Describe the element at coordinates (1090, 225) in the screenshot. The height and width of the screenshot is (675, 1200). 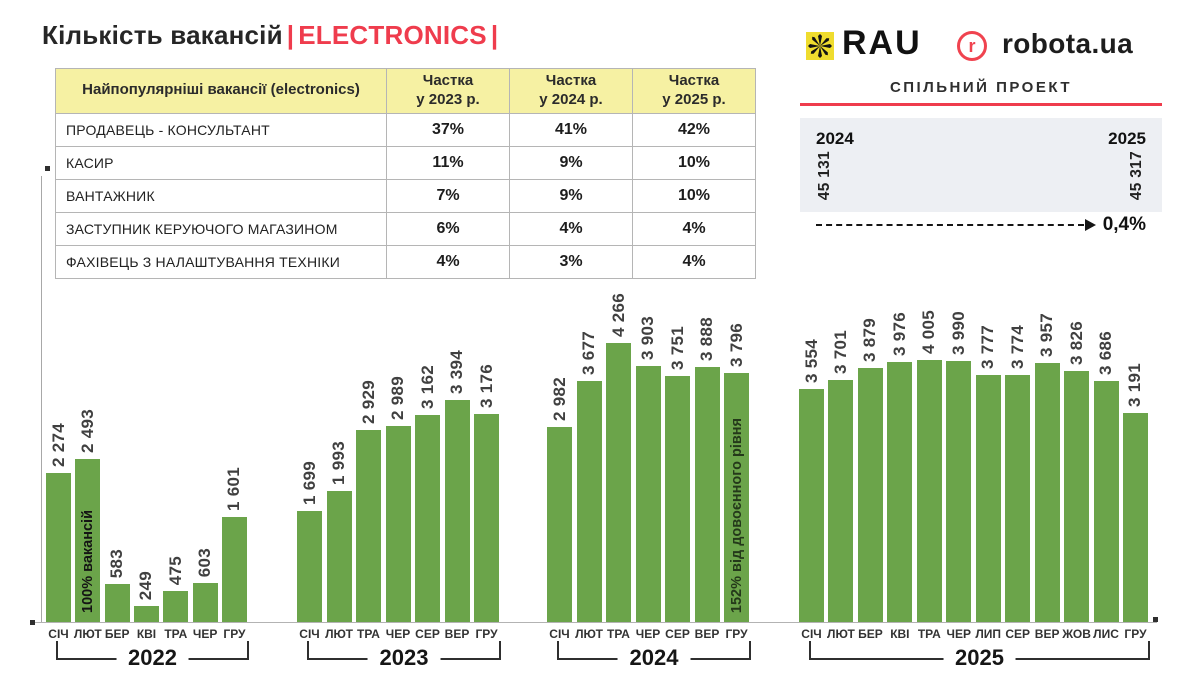
I see `arrow-head-icon` at that location.